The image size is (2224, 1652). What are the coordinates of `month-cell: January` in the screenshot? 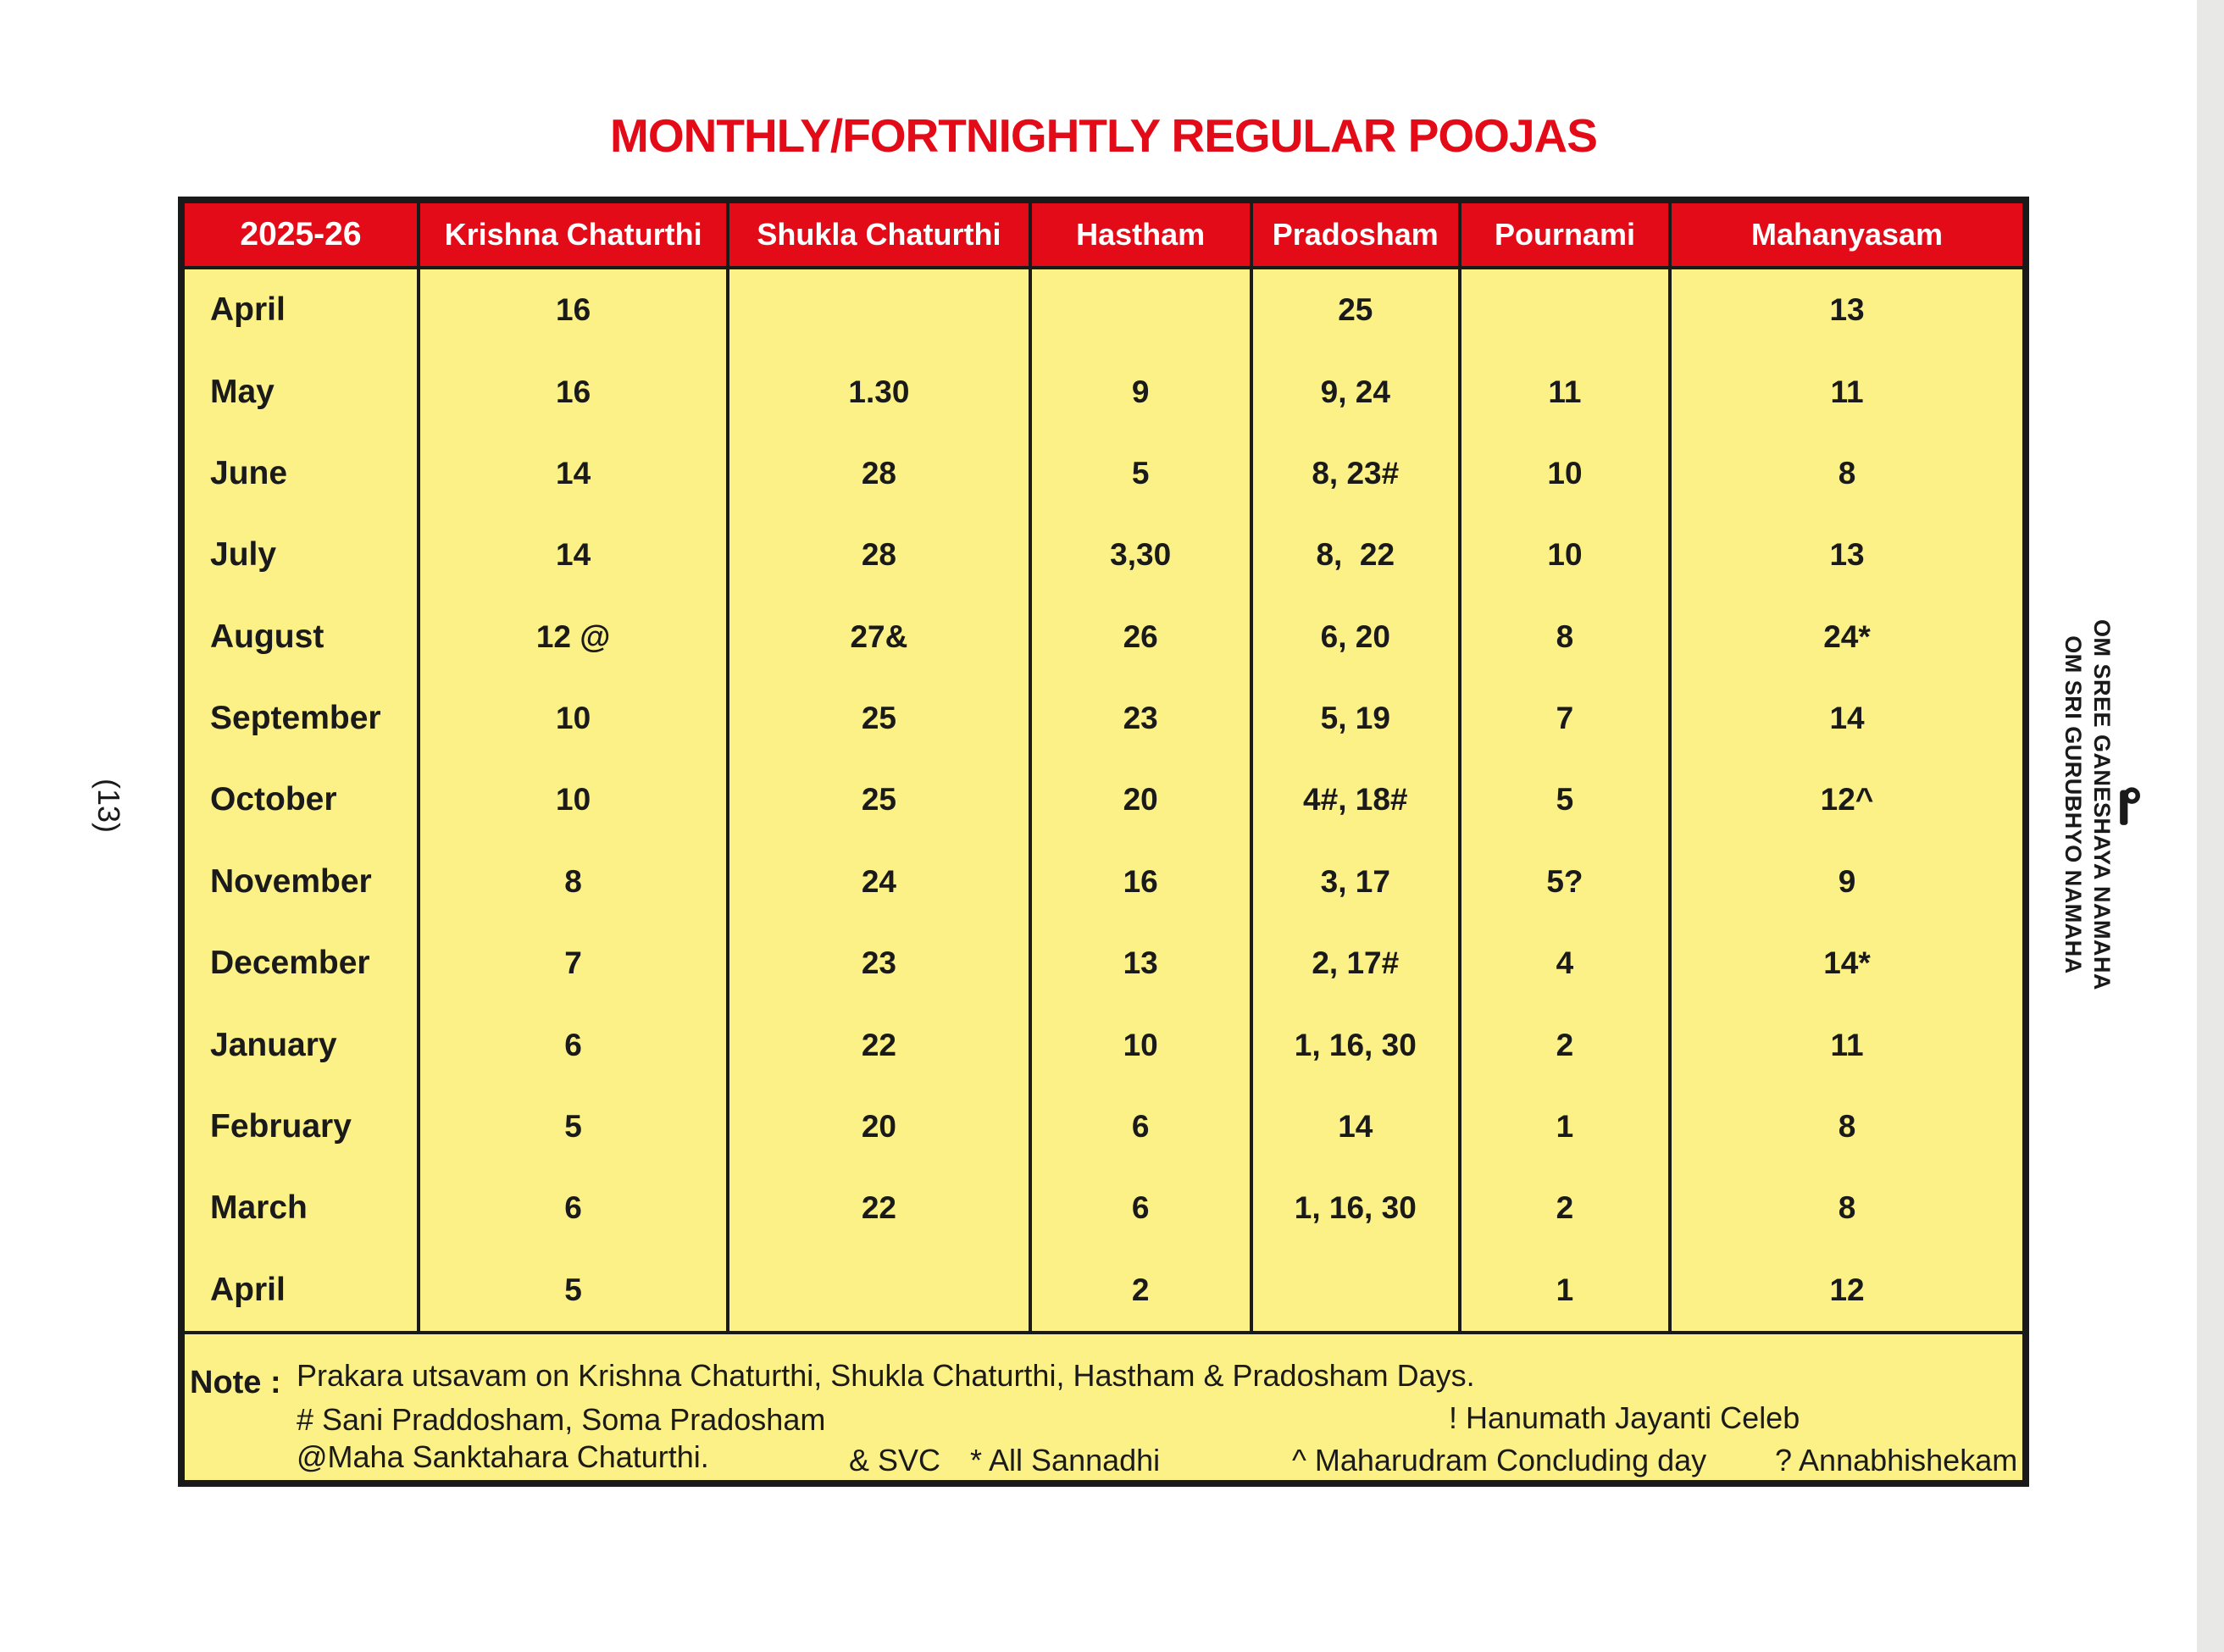 It's located at (302, 1045).